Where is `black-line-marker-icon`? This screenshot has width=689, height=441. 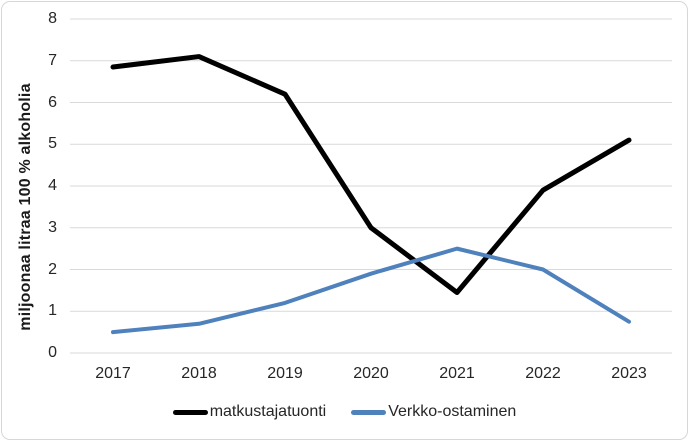 black-line-marker-icon is located at coordinates (190, 412).